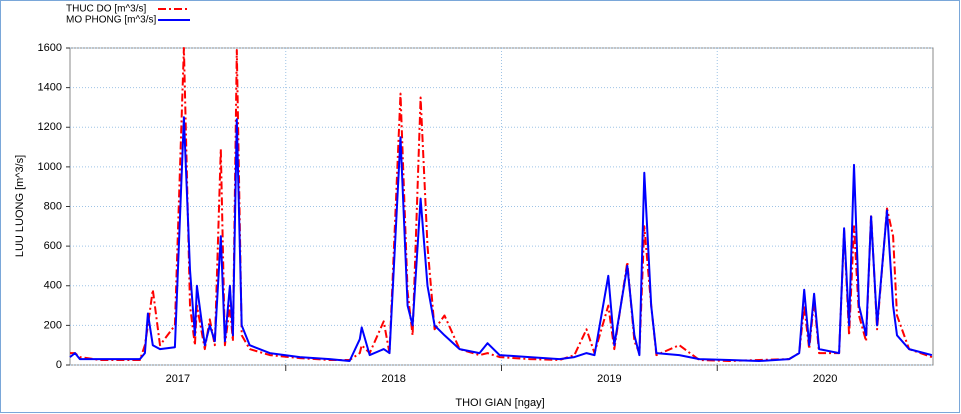 This screenshot has width=961, height=414. What do you see at coordinates (106, 9) in the screenshot?
I see `legend-label: THUC DO [m^3/s]` at bounding box center [106, 9].